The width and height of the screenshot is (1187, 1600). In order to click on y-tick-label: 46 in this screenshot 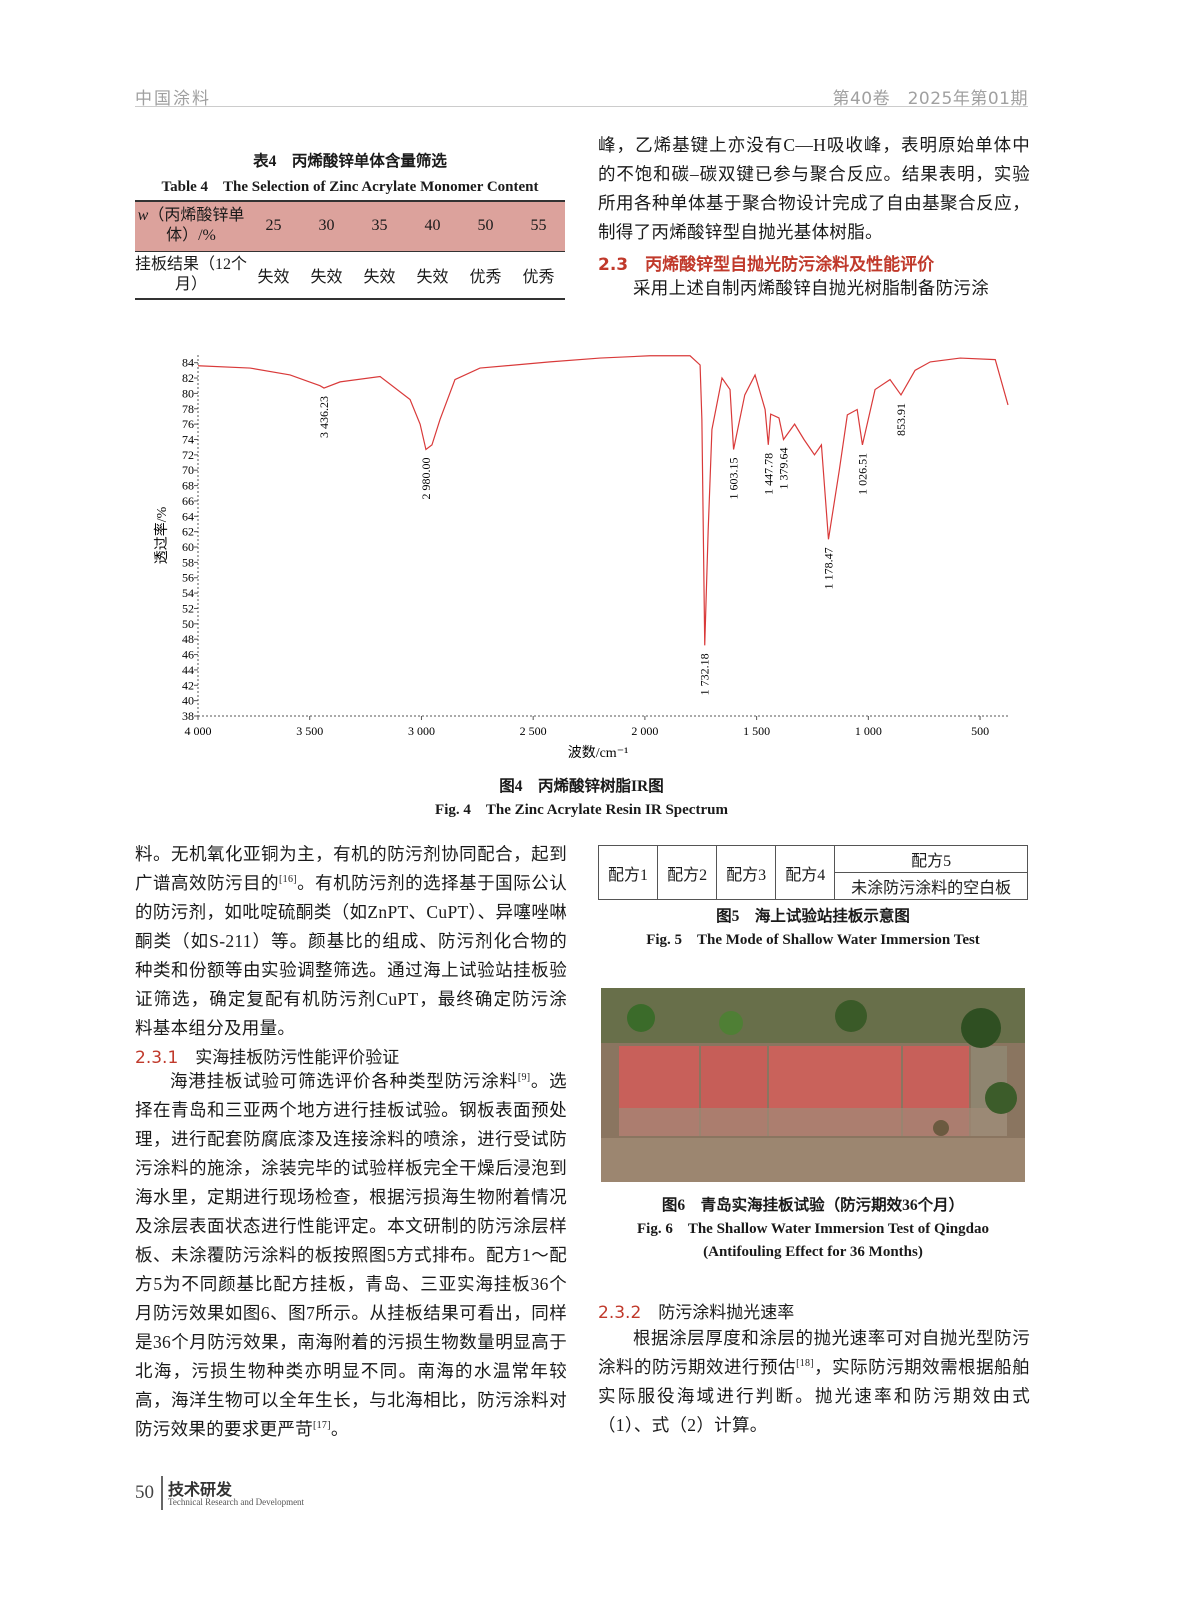, I will do `click(188, 655)`.